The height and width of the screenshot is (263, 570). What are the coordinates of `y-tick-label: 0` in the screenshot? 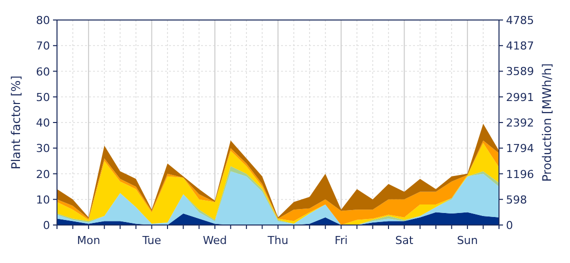 It's located at (46, 225).